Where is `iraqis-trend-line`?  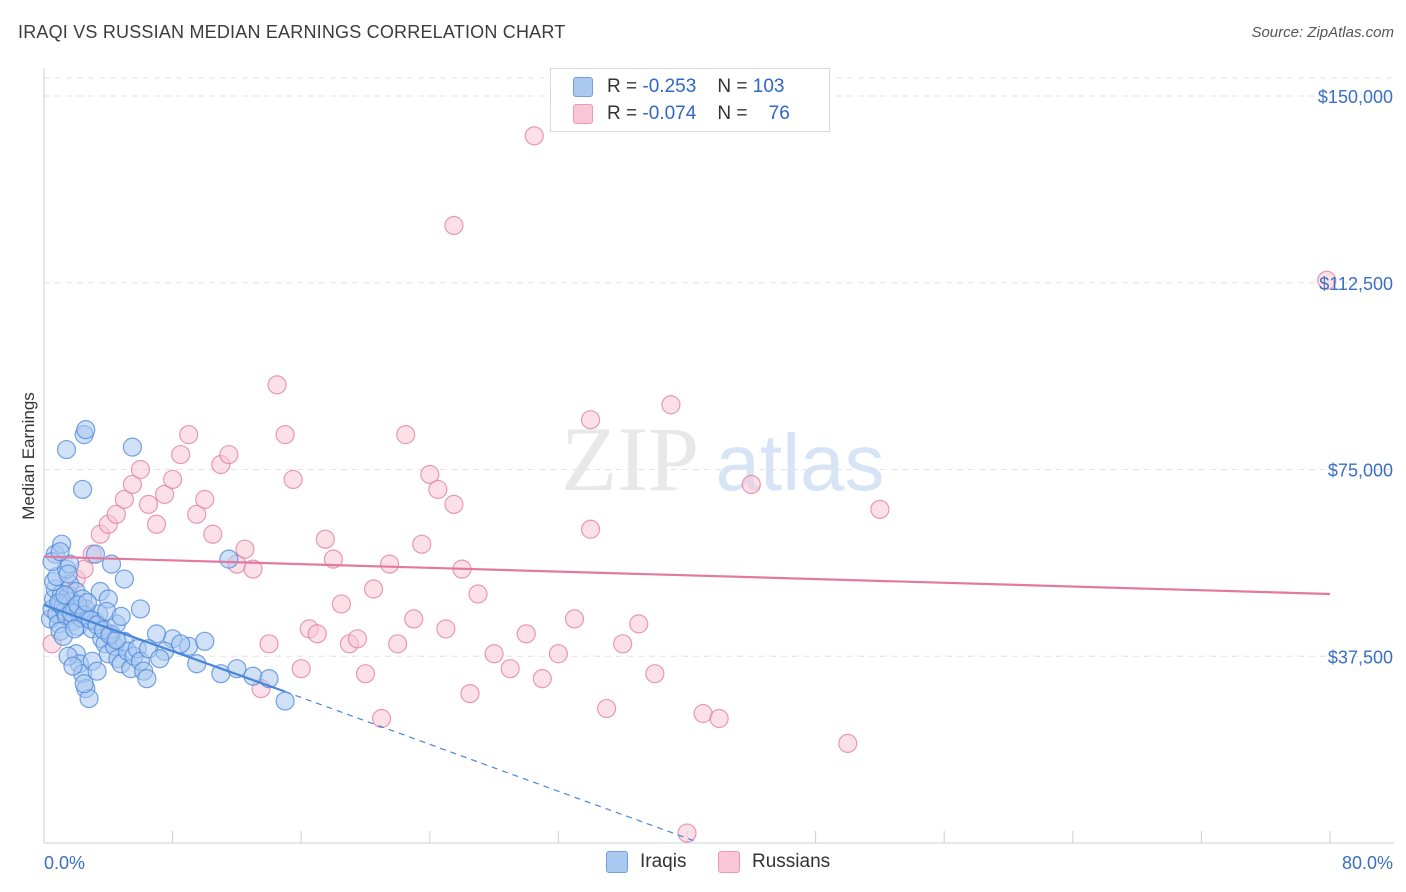 iraqis-trend-line is located at coordinates (164, 648).